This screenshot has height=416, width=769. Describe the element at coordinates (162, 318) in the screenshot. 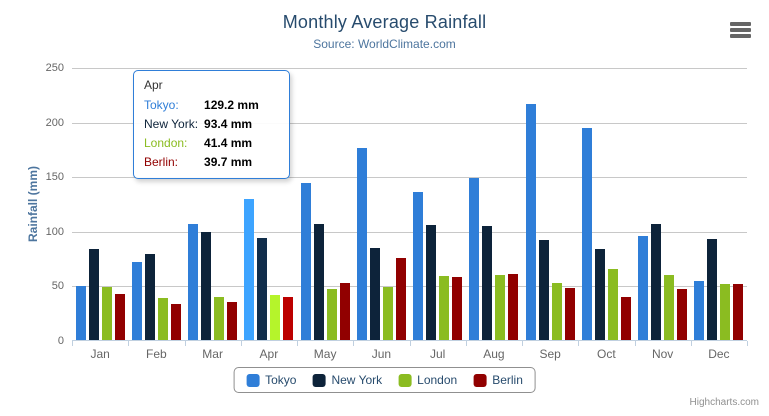

I see `bar-london-feb` at that location.